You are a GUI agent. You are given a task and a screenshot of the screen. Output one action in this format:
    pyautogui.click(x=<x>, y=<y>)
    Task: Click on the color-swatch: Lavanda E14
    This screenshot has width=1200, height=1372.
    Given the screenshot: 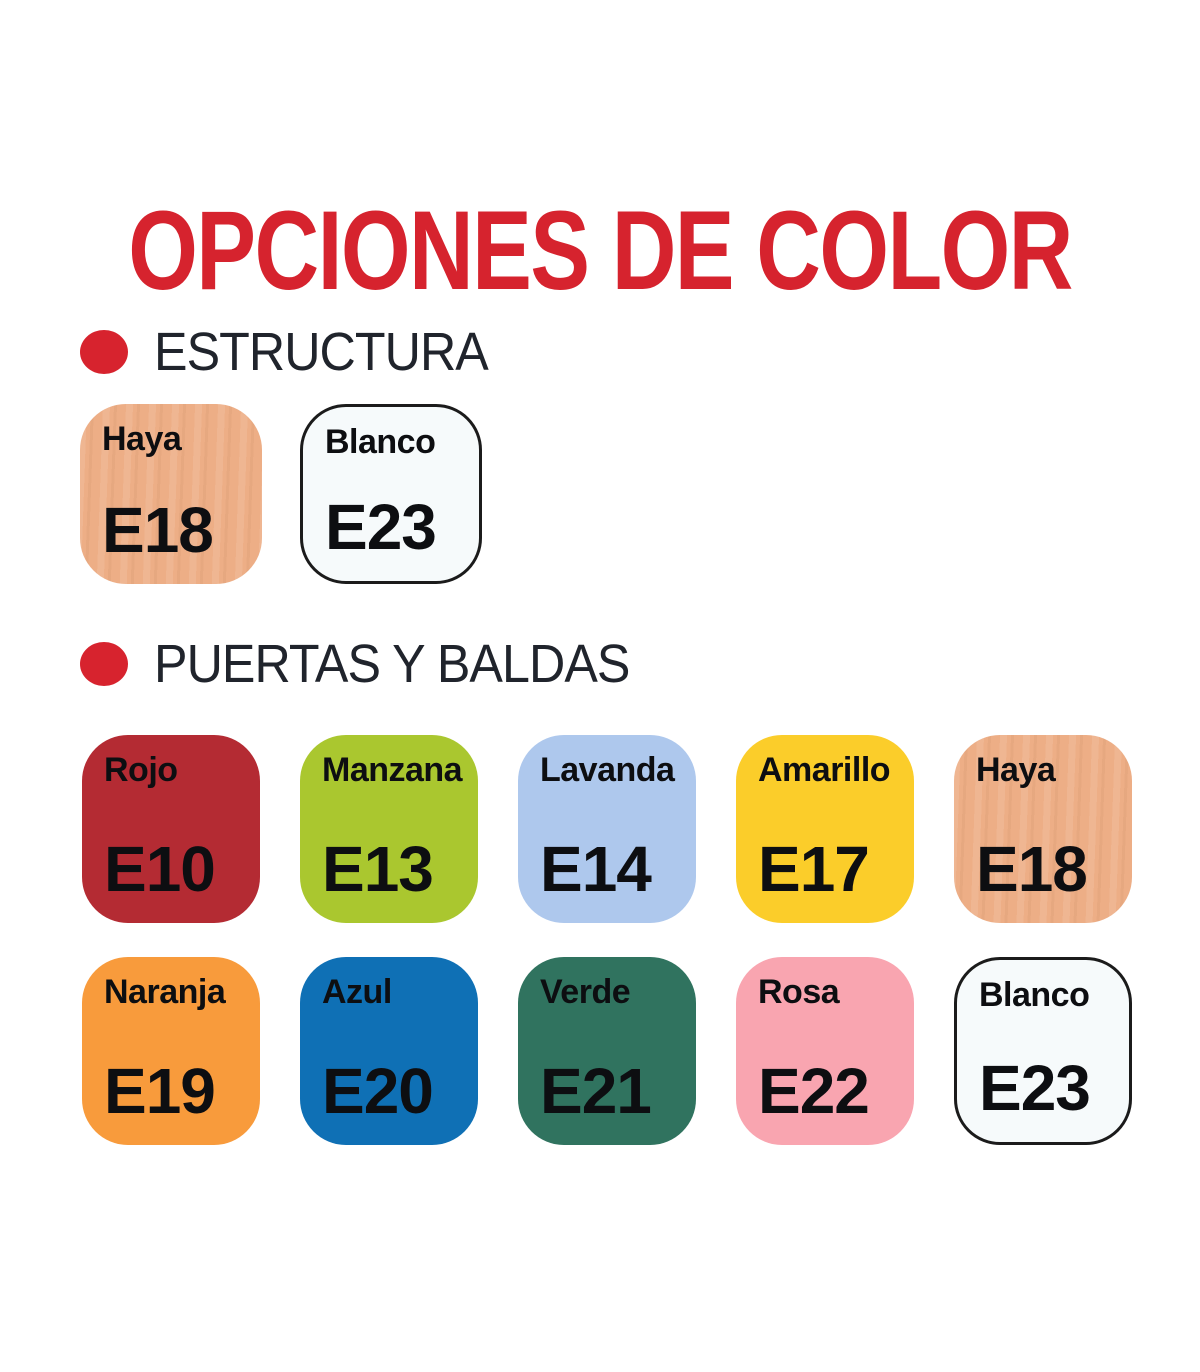 What is the action you would take?
    pyautogui.click(x=607, y=829)
    